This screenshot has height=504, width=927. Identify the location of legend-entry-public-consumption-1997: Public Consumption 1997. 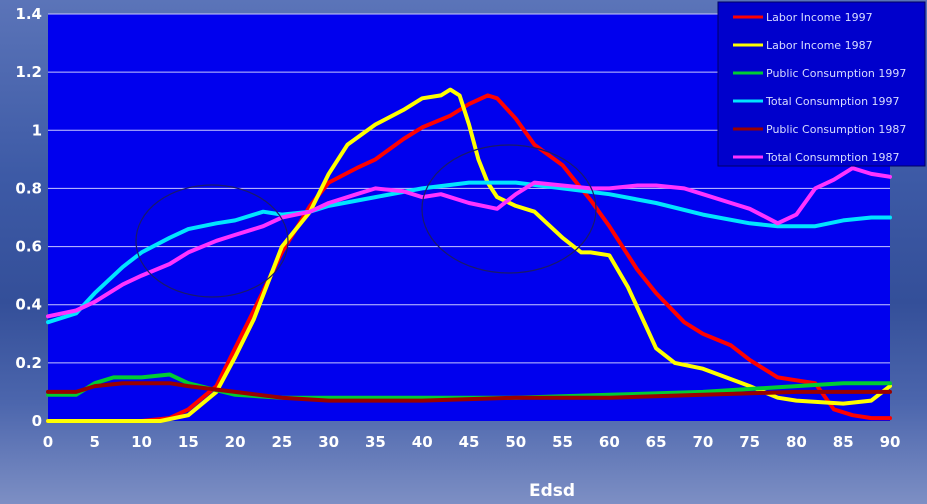
(836, 73).